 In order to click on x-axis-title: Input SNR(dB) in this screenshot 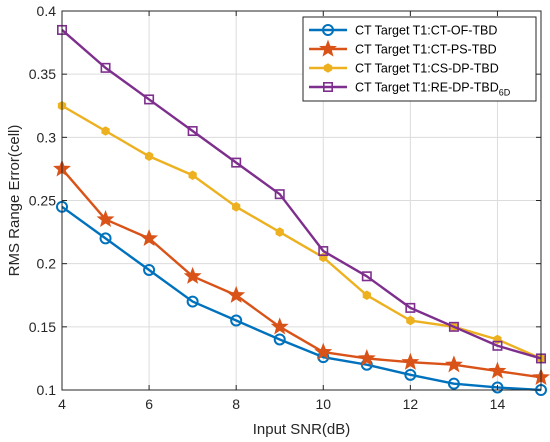, I will do `click(302, 429)`.